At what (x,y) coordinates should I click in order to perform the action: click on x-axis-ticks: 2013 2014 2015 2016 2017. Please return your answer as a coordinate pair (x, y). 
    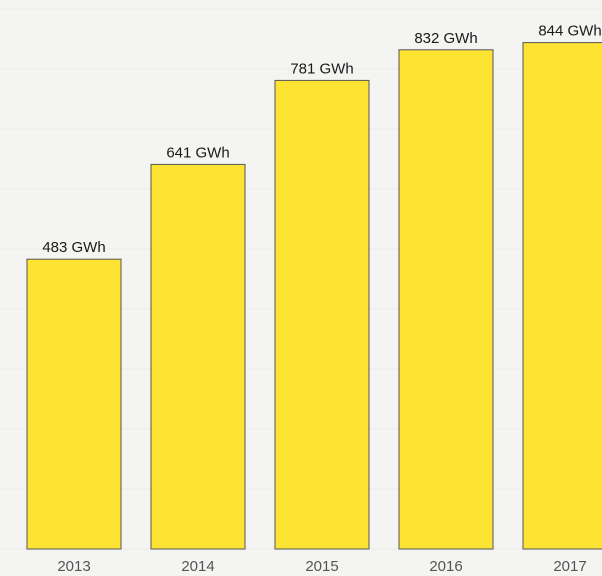
    Looking at the image, I should click on (321, 566).